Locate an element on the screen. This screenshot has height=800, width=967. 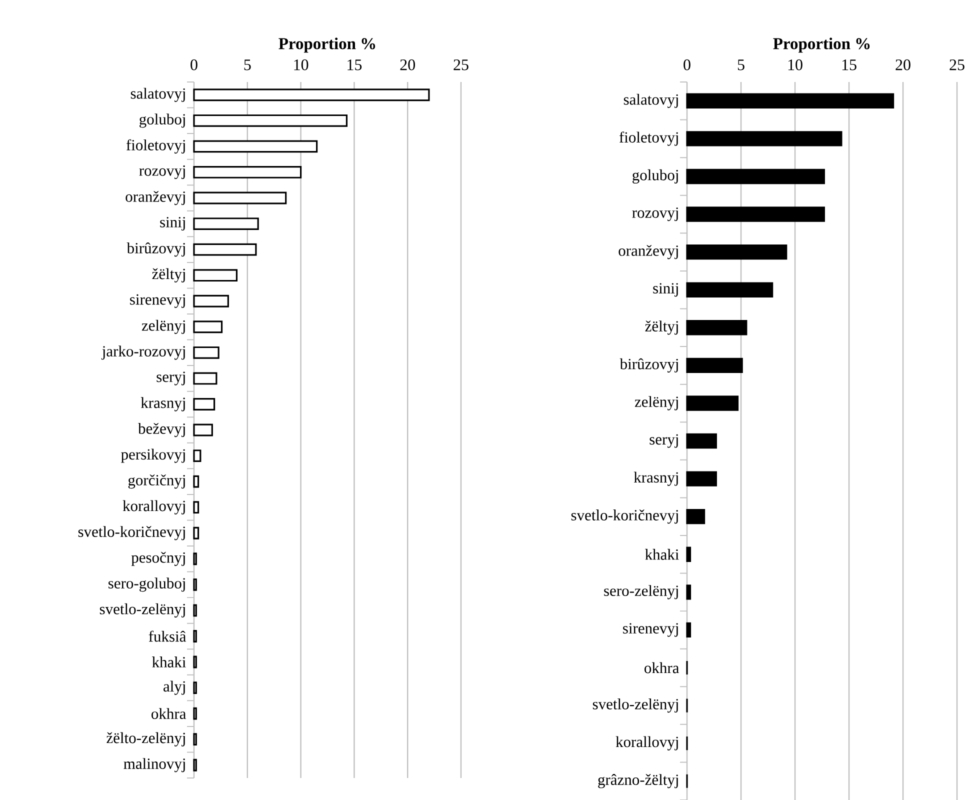
y-tick-label: gorčičnyj is located at coordinates (156, 481).